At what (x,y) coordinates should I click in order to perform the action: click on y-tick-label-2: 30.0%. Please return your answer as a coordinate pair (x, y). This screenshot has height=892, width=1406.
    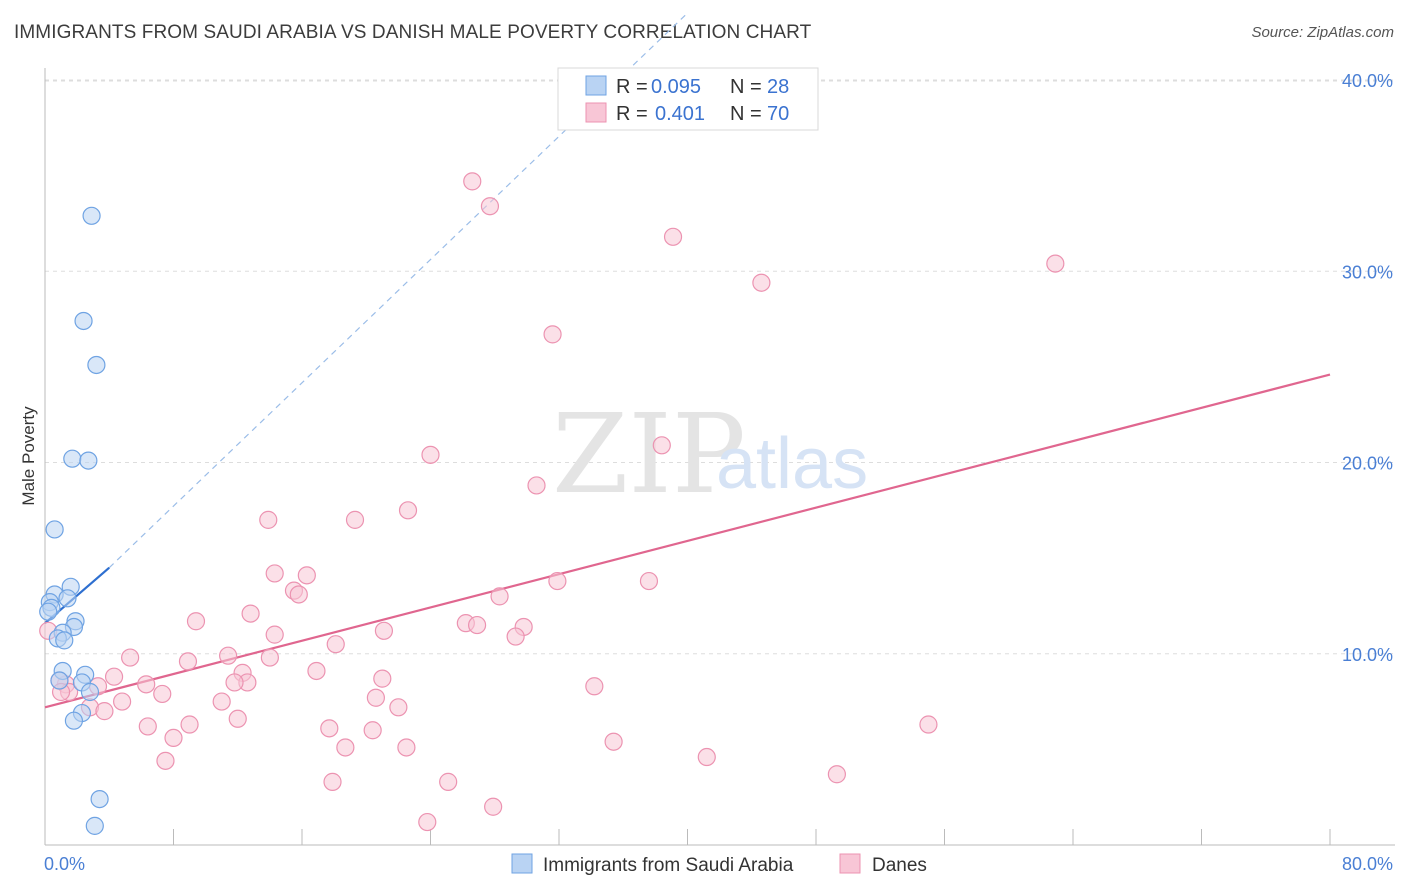
    Looking at the image, I should click on (1367, 272).